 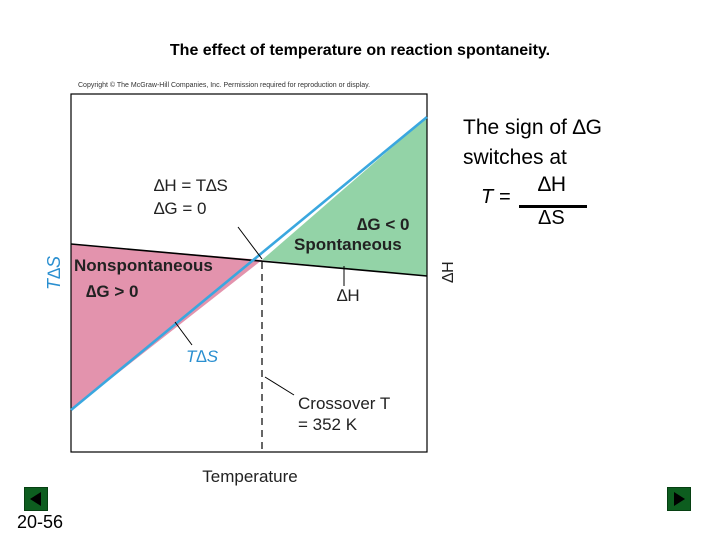 I want to click on slide-number: 20-56, so click(x=40, y=522).